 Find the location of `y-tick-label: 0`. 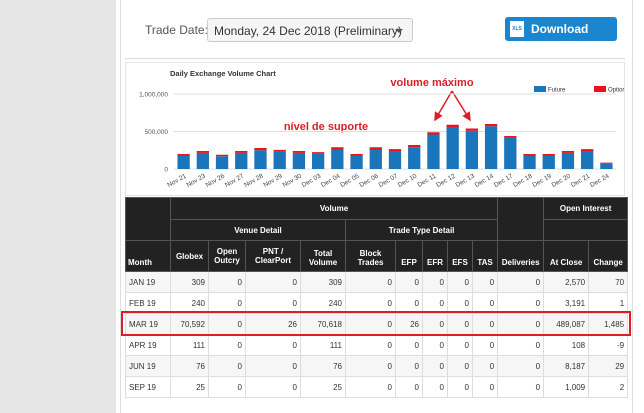

y-tick-label: 0 is located at coordinates (166, 170).